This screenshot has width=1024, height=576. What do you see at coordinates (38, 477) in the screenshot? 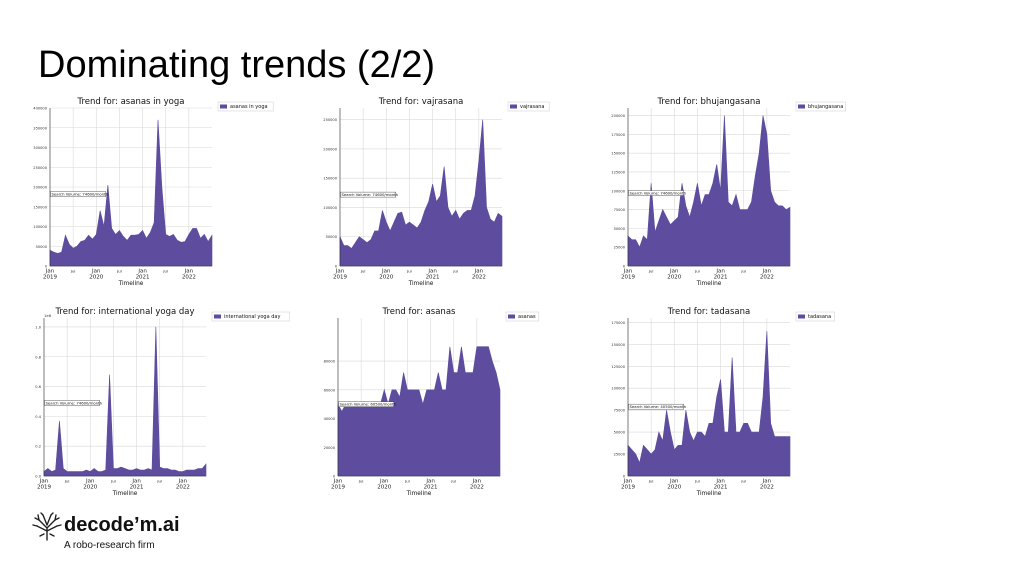
I see `y-tick-label: 0.0` at bounding box center [38, 477].